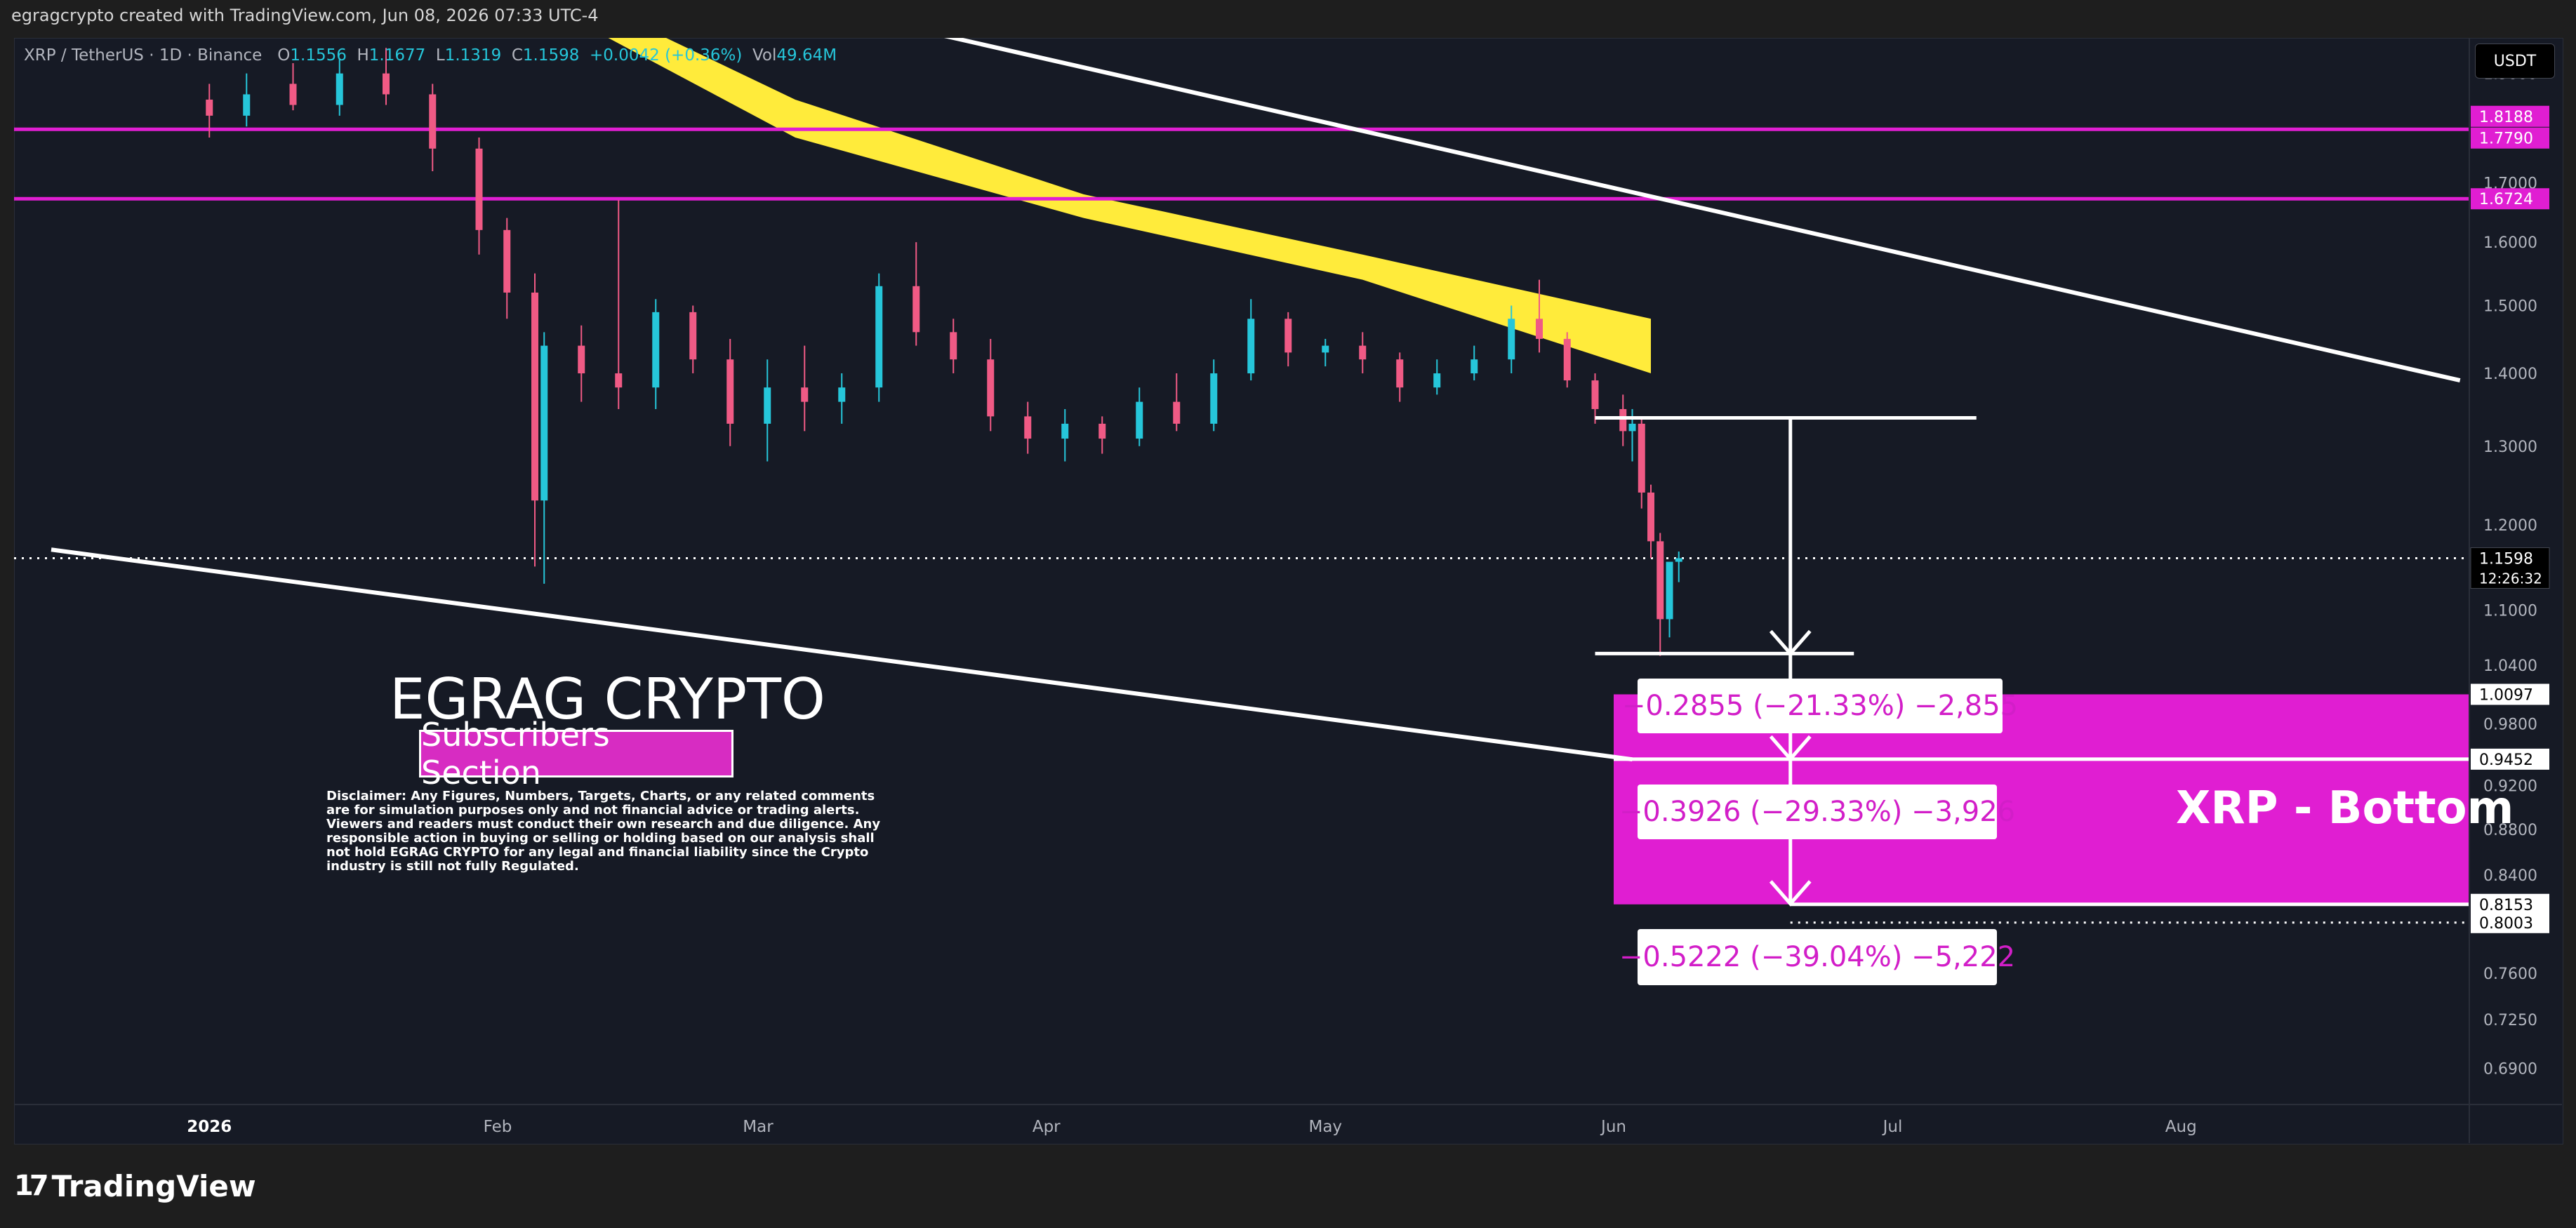 This screenshot has width=2576, height=1228. I want to click on x-tick-label: Jul, so click(1893, 1127).